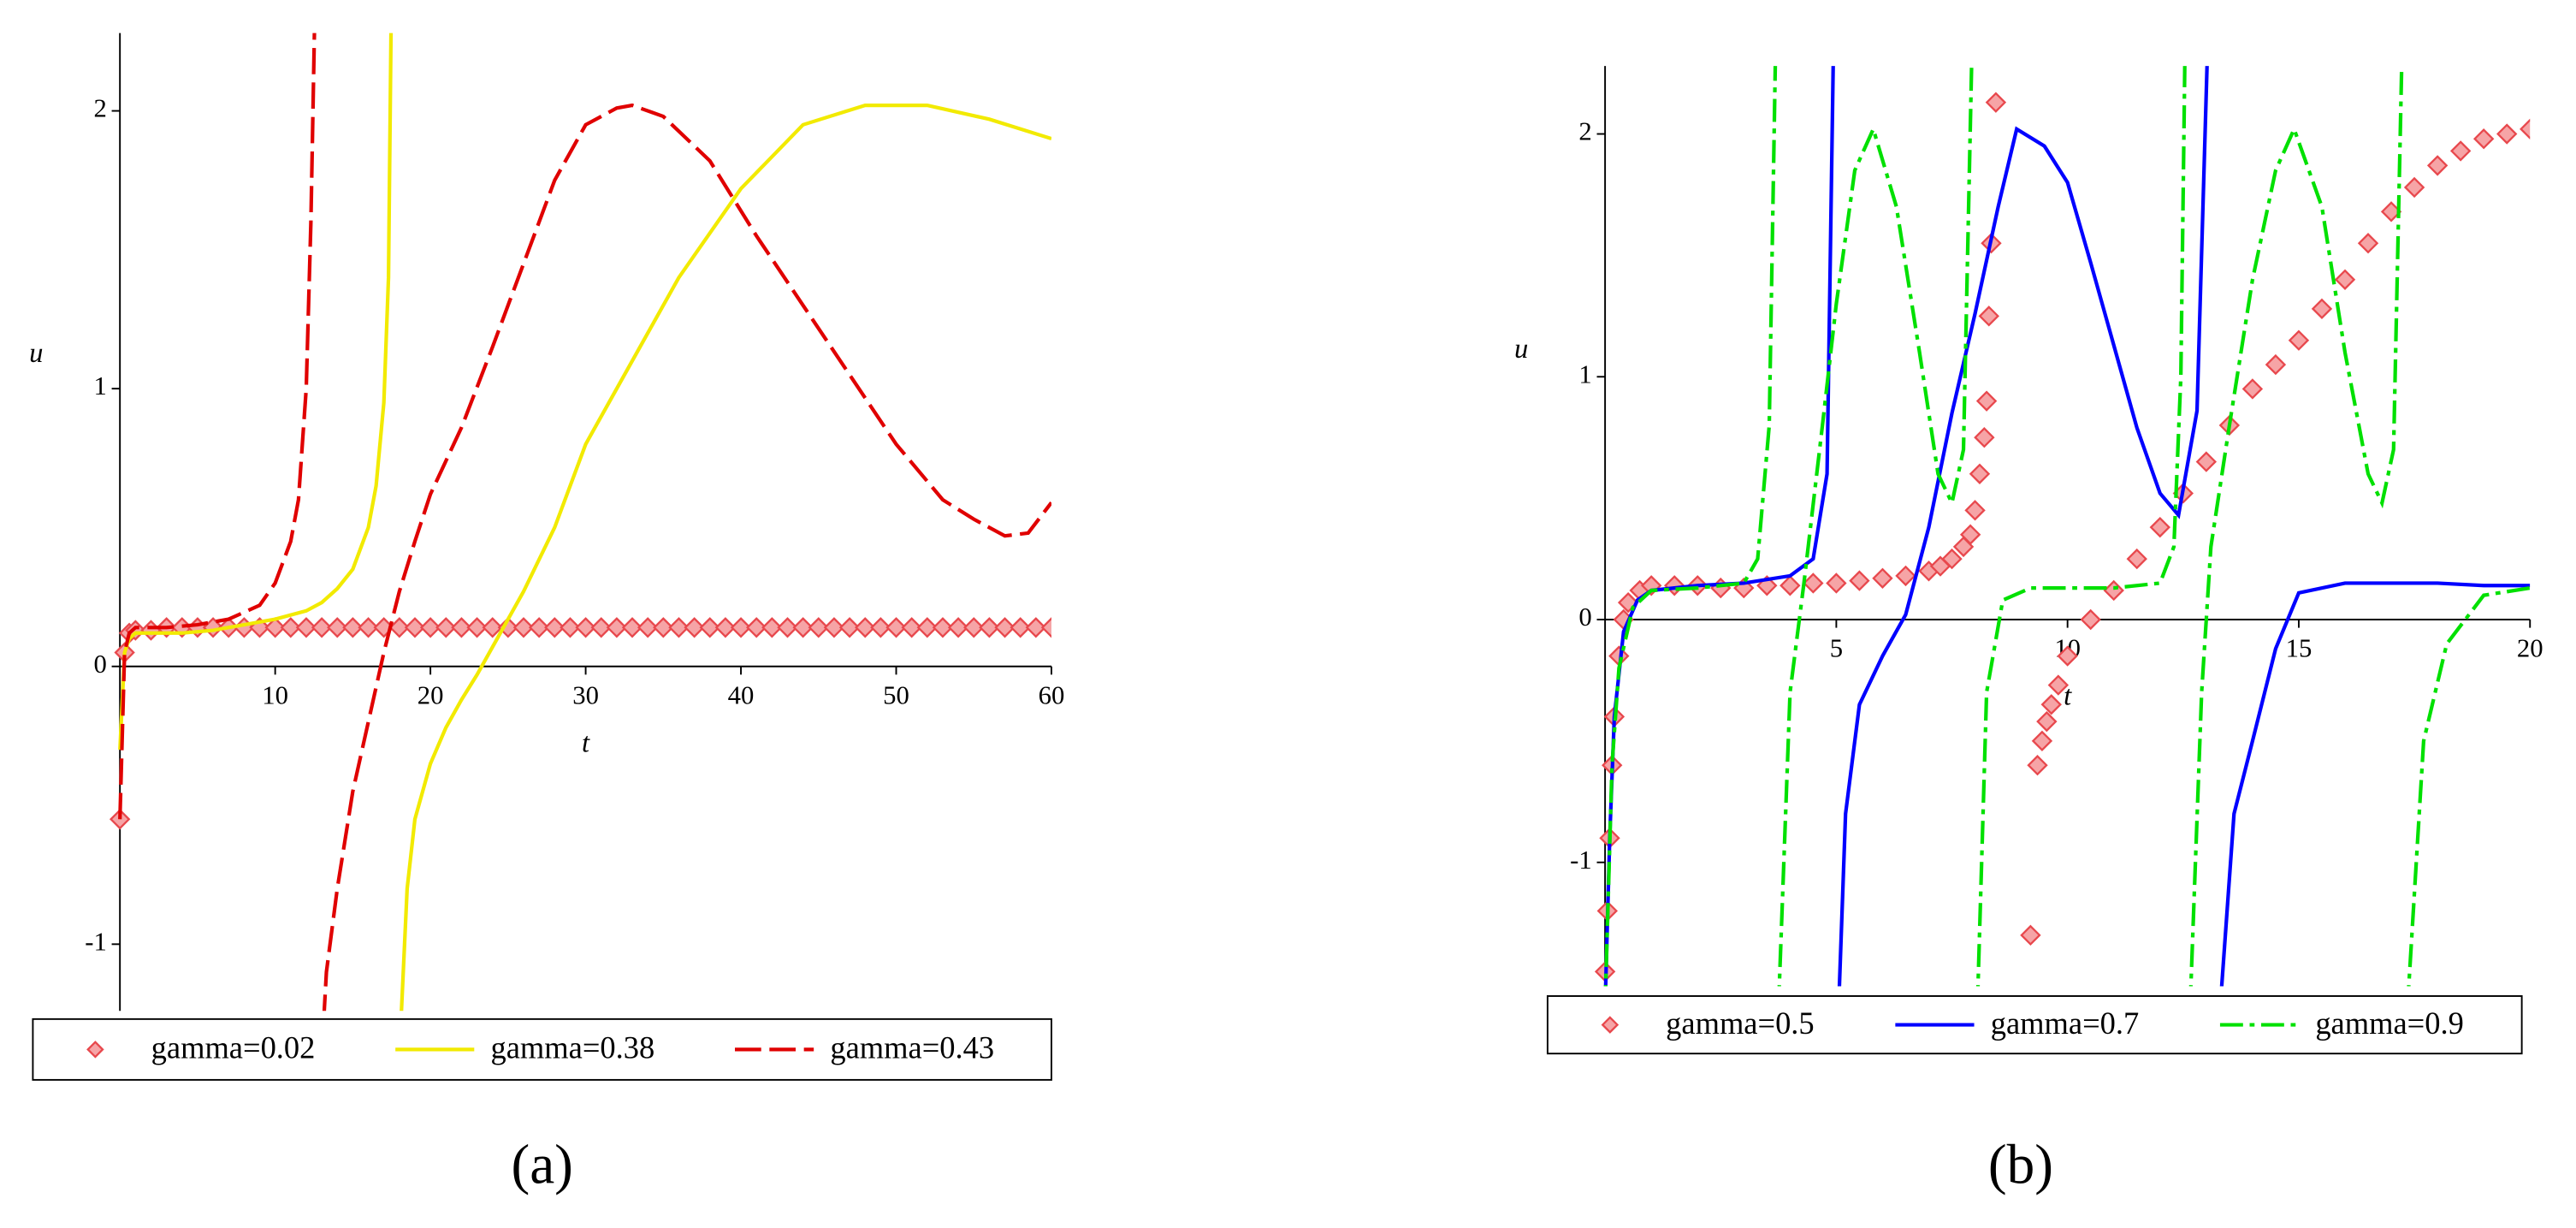  Describe the element at coordinates (912, 1047) in the screenshot. I see `legend-label: gamma=0.43` at that location.